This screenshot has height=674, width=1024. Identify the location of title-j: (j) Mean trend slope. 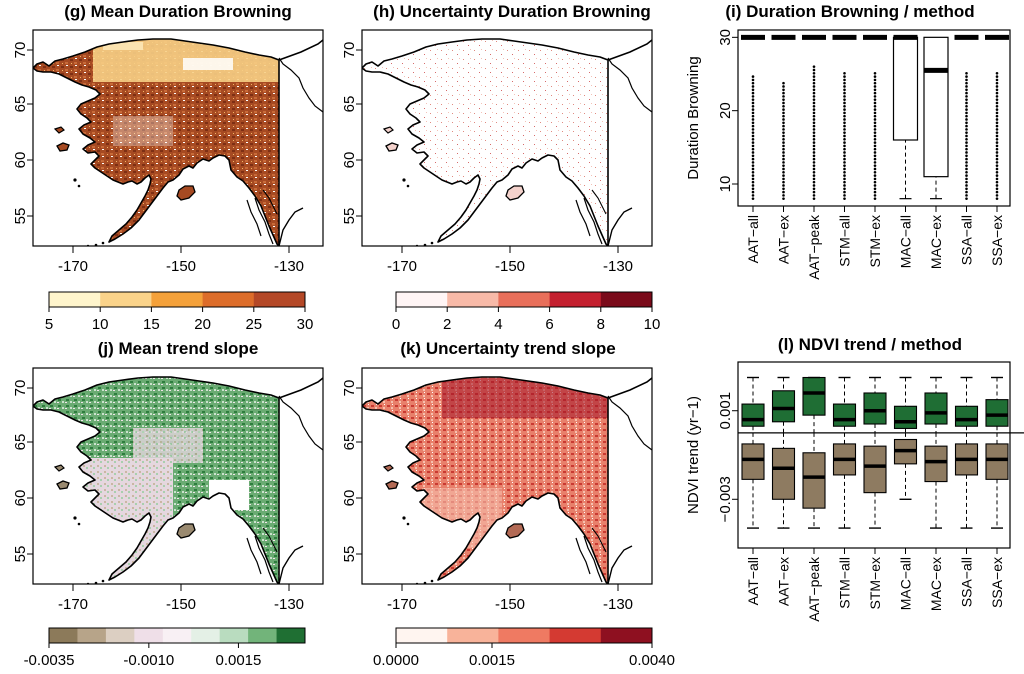
(178, 348).